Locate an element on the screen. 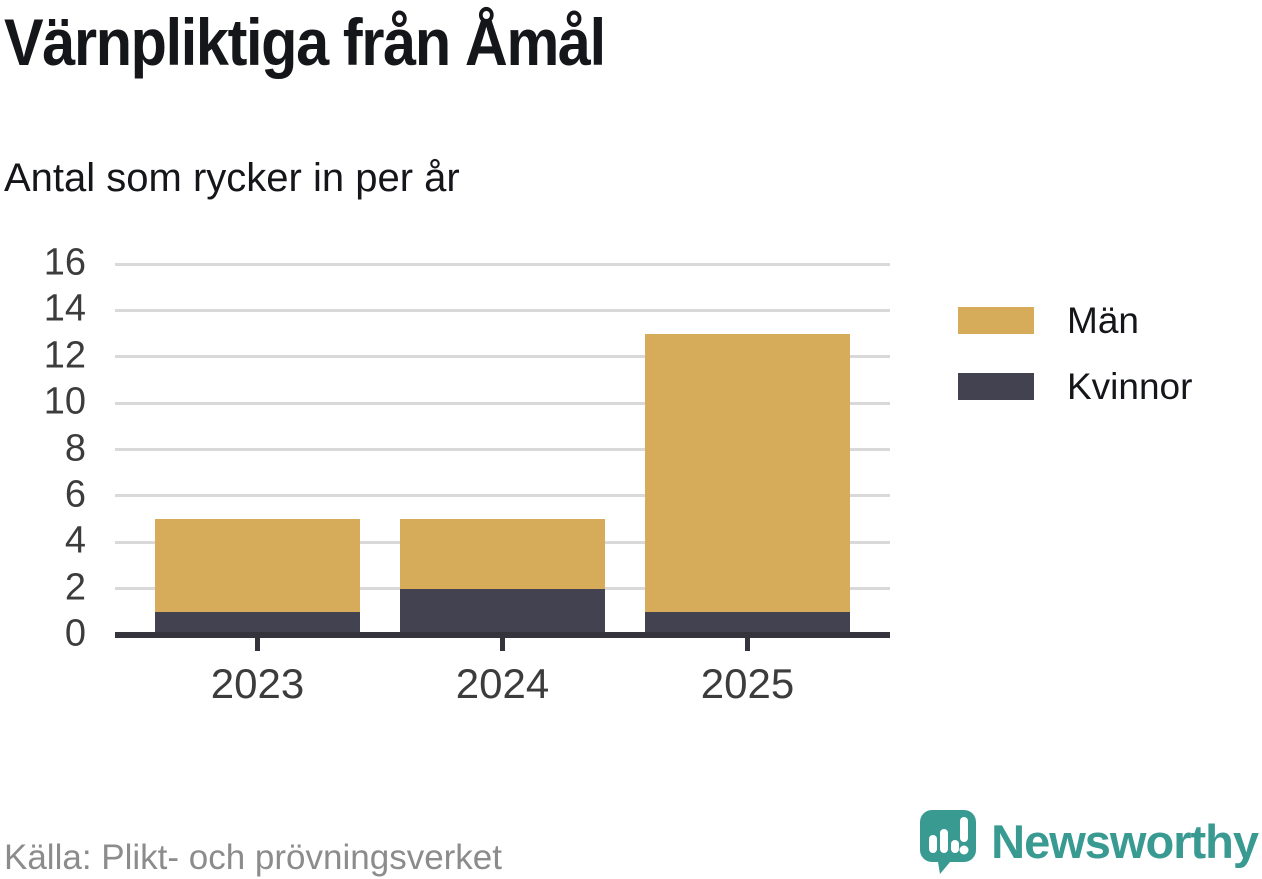 The image size is (1262, 879). brand-logo: Newsworthy is located at coordinates (1087, 841).